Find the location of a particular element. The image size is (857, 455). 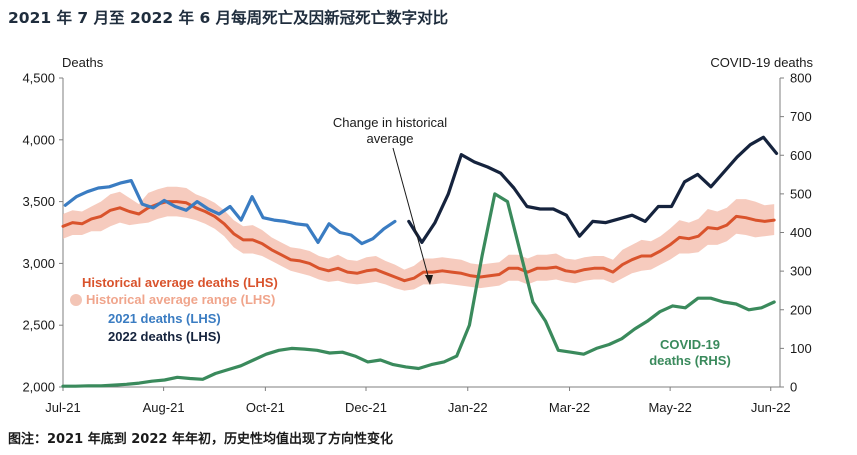

y2-tick-label: 800 is located at coordinates (801, 78).